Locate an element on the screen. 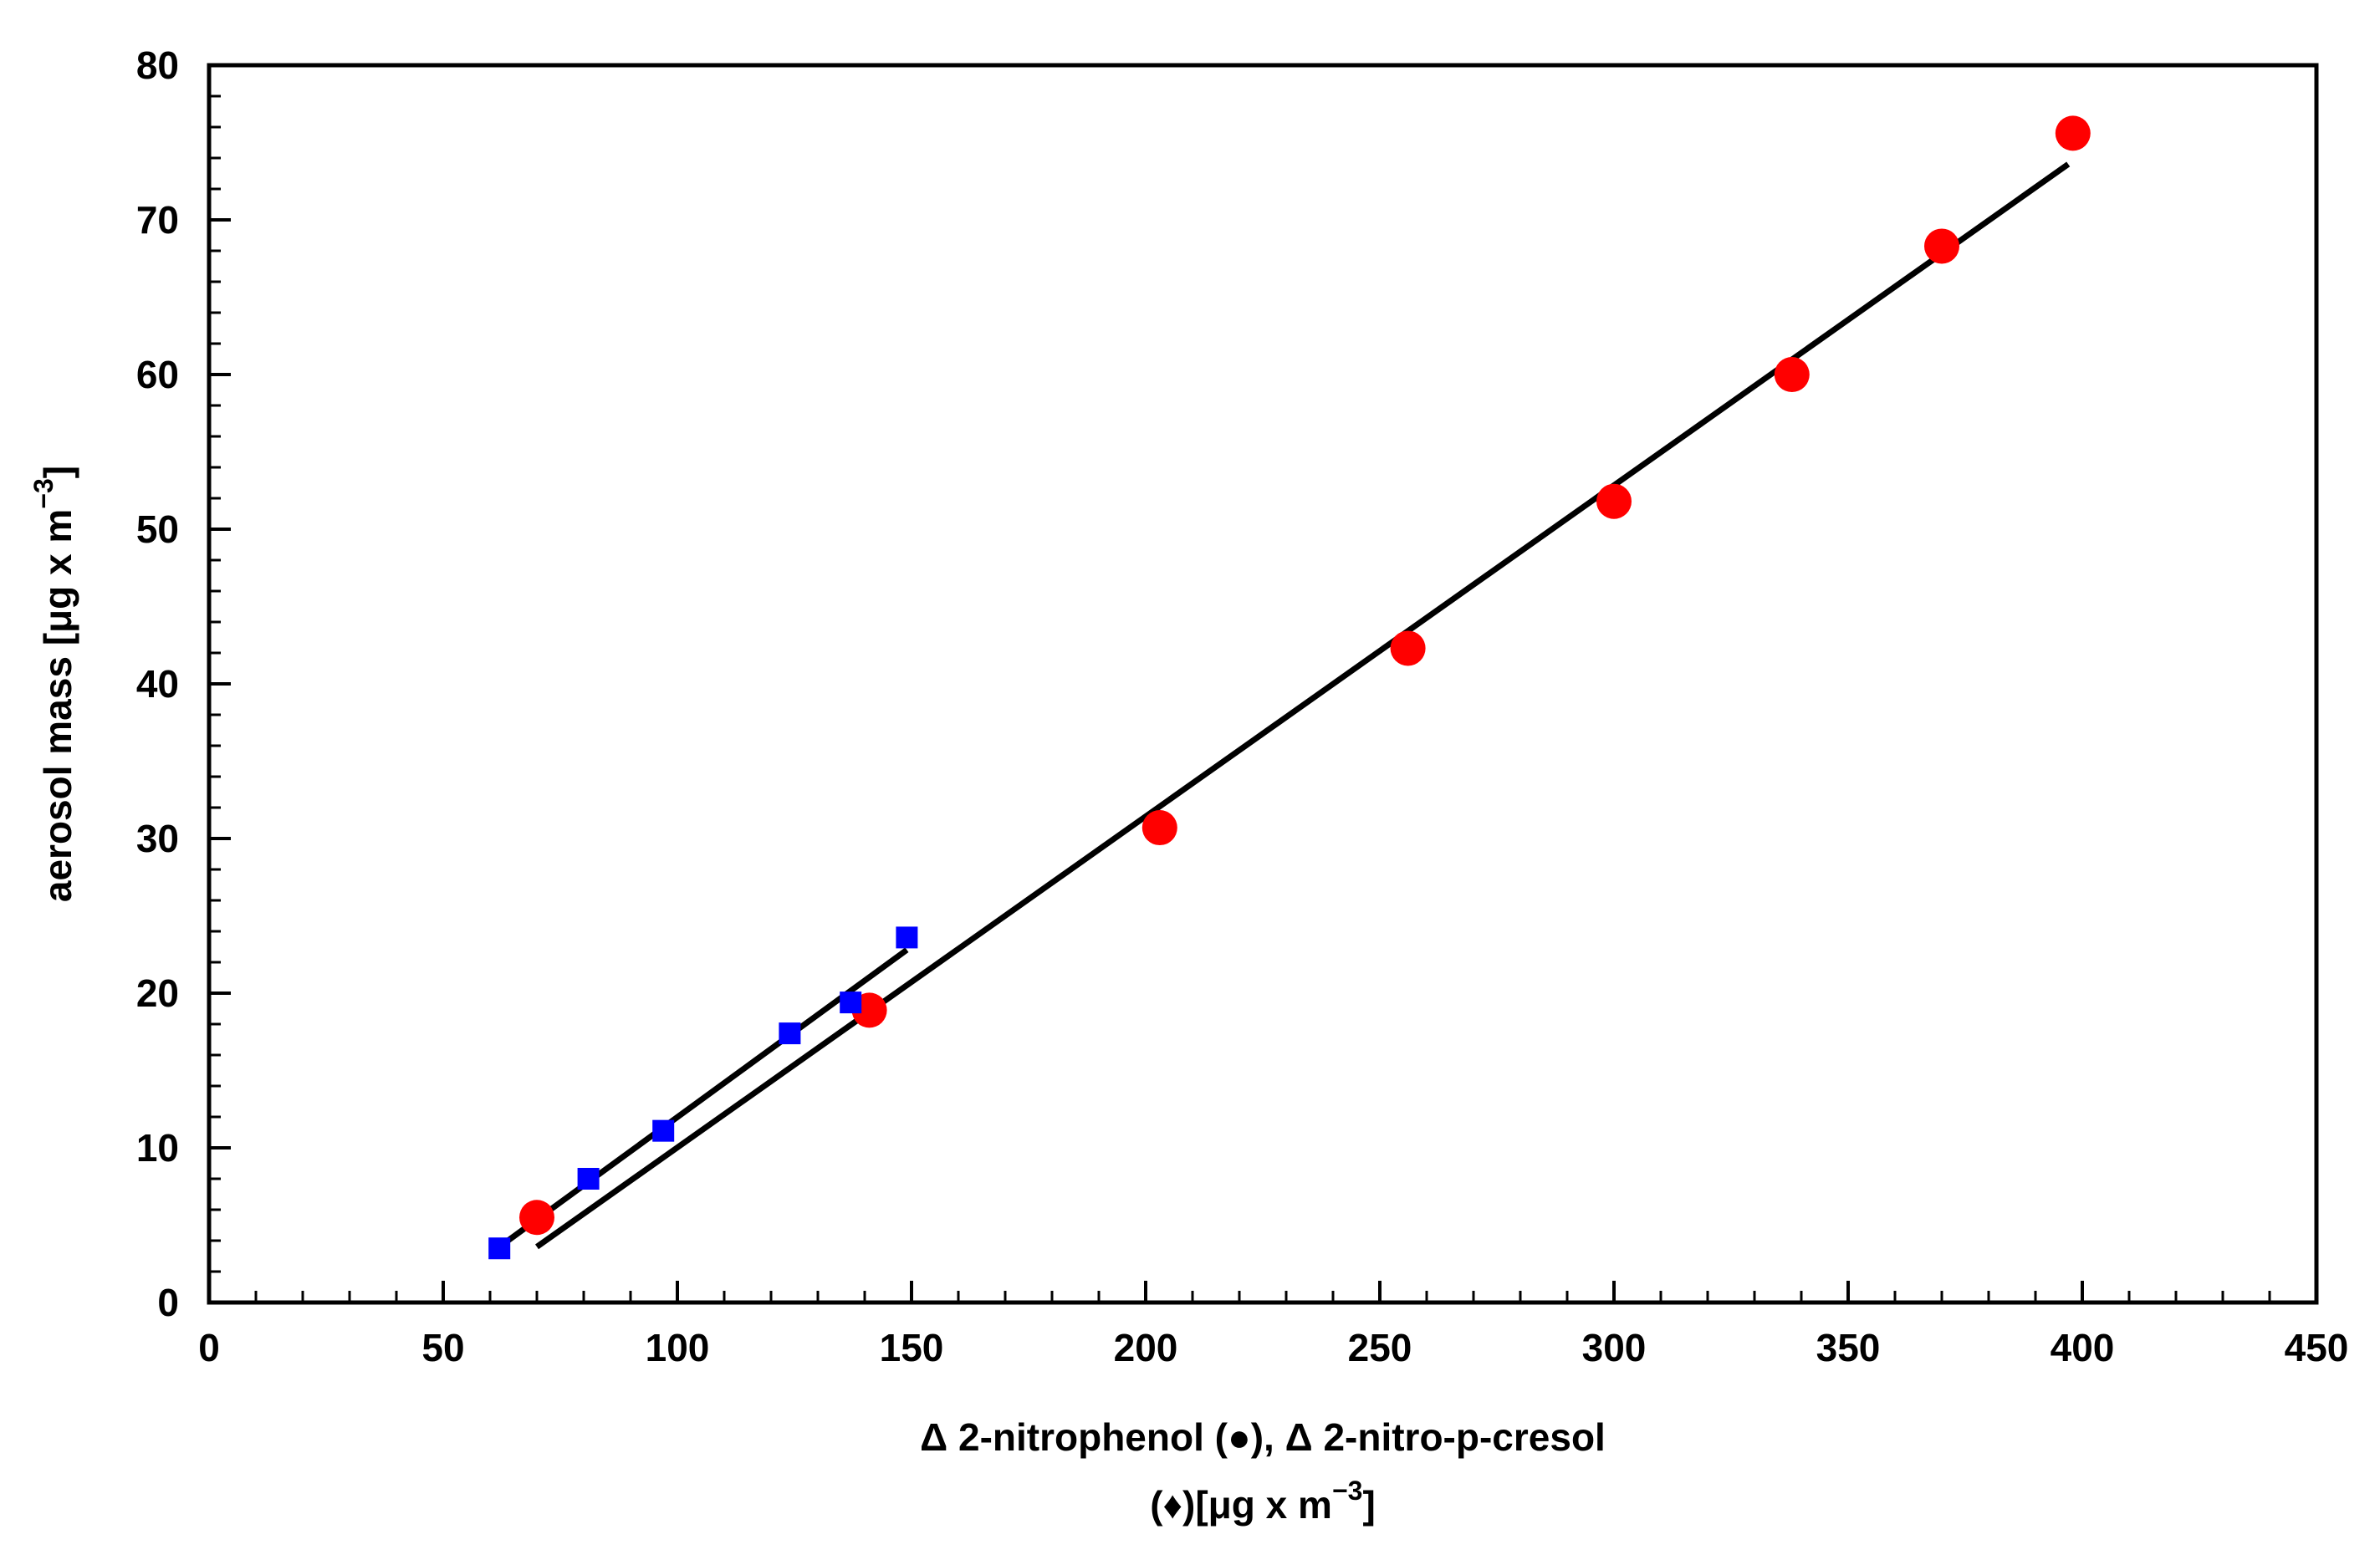 This screenshot has width=2380, height=1565. y-tick-label: 30 is located at coordinates (157, 839).